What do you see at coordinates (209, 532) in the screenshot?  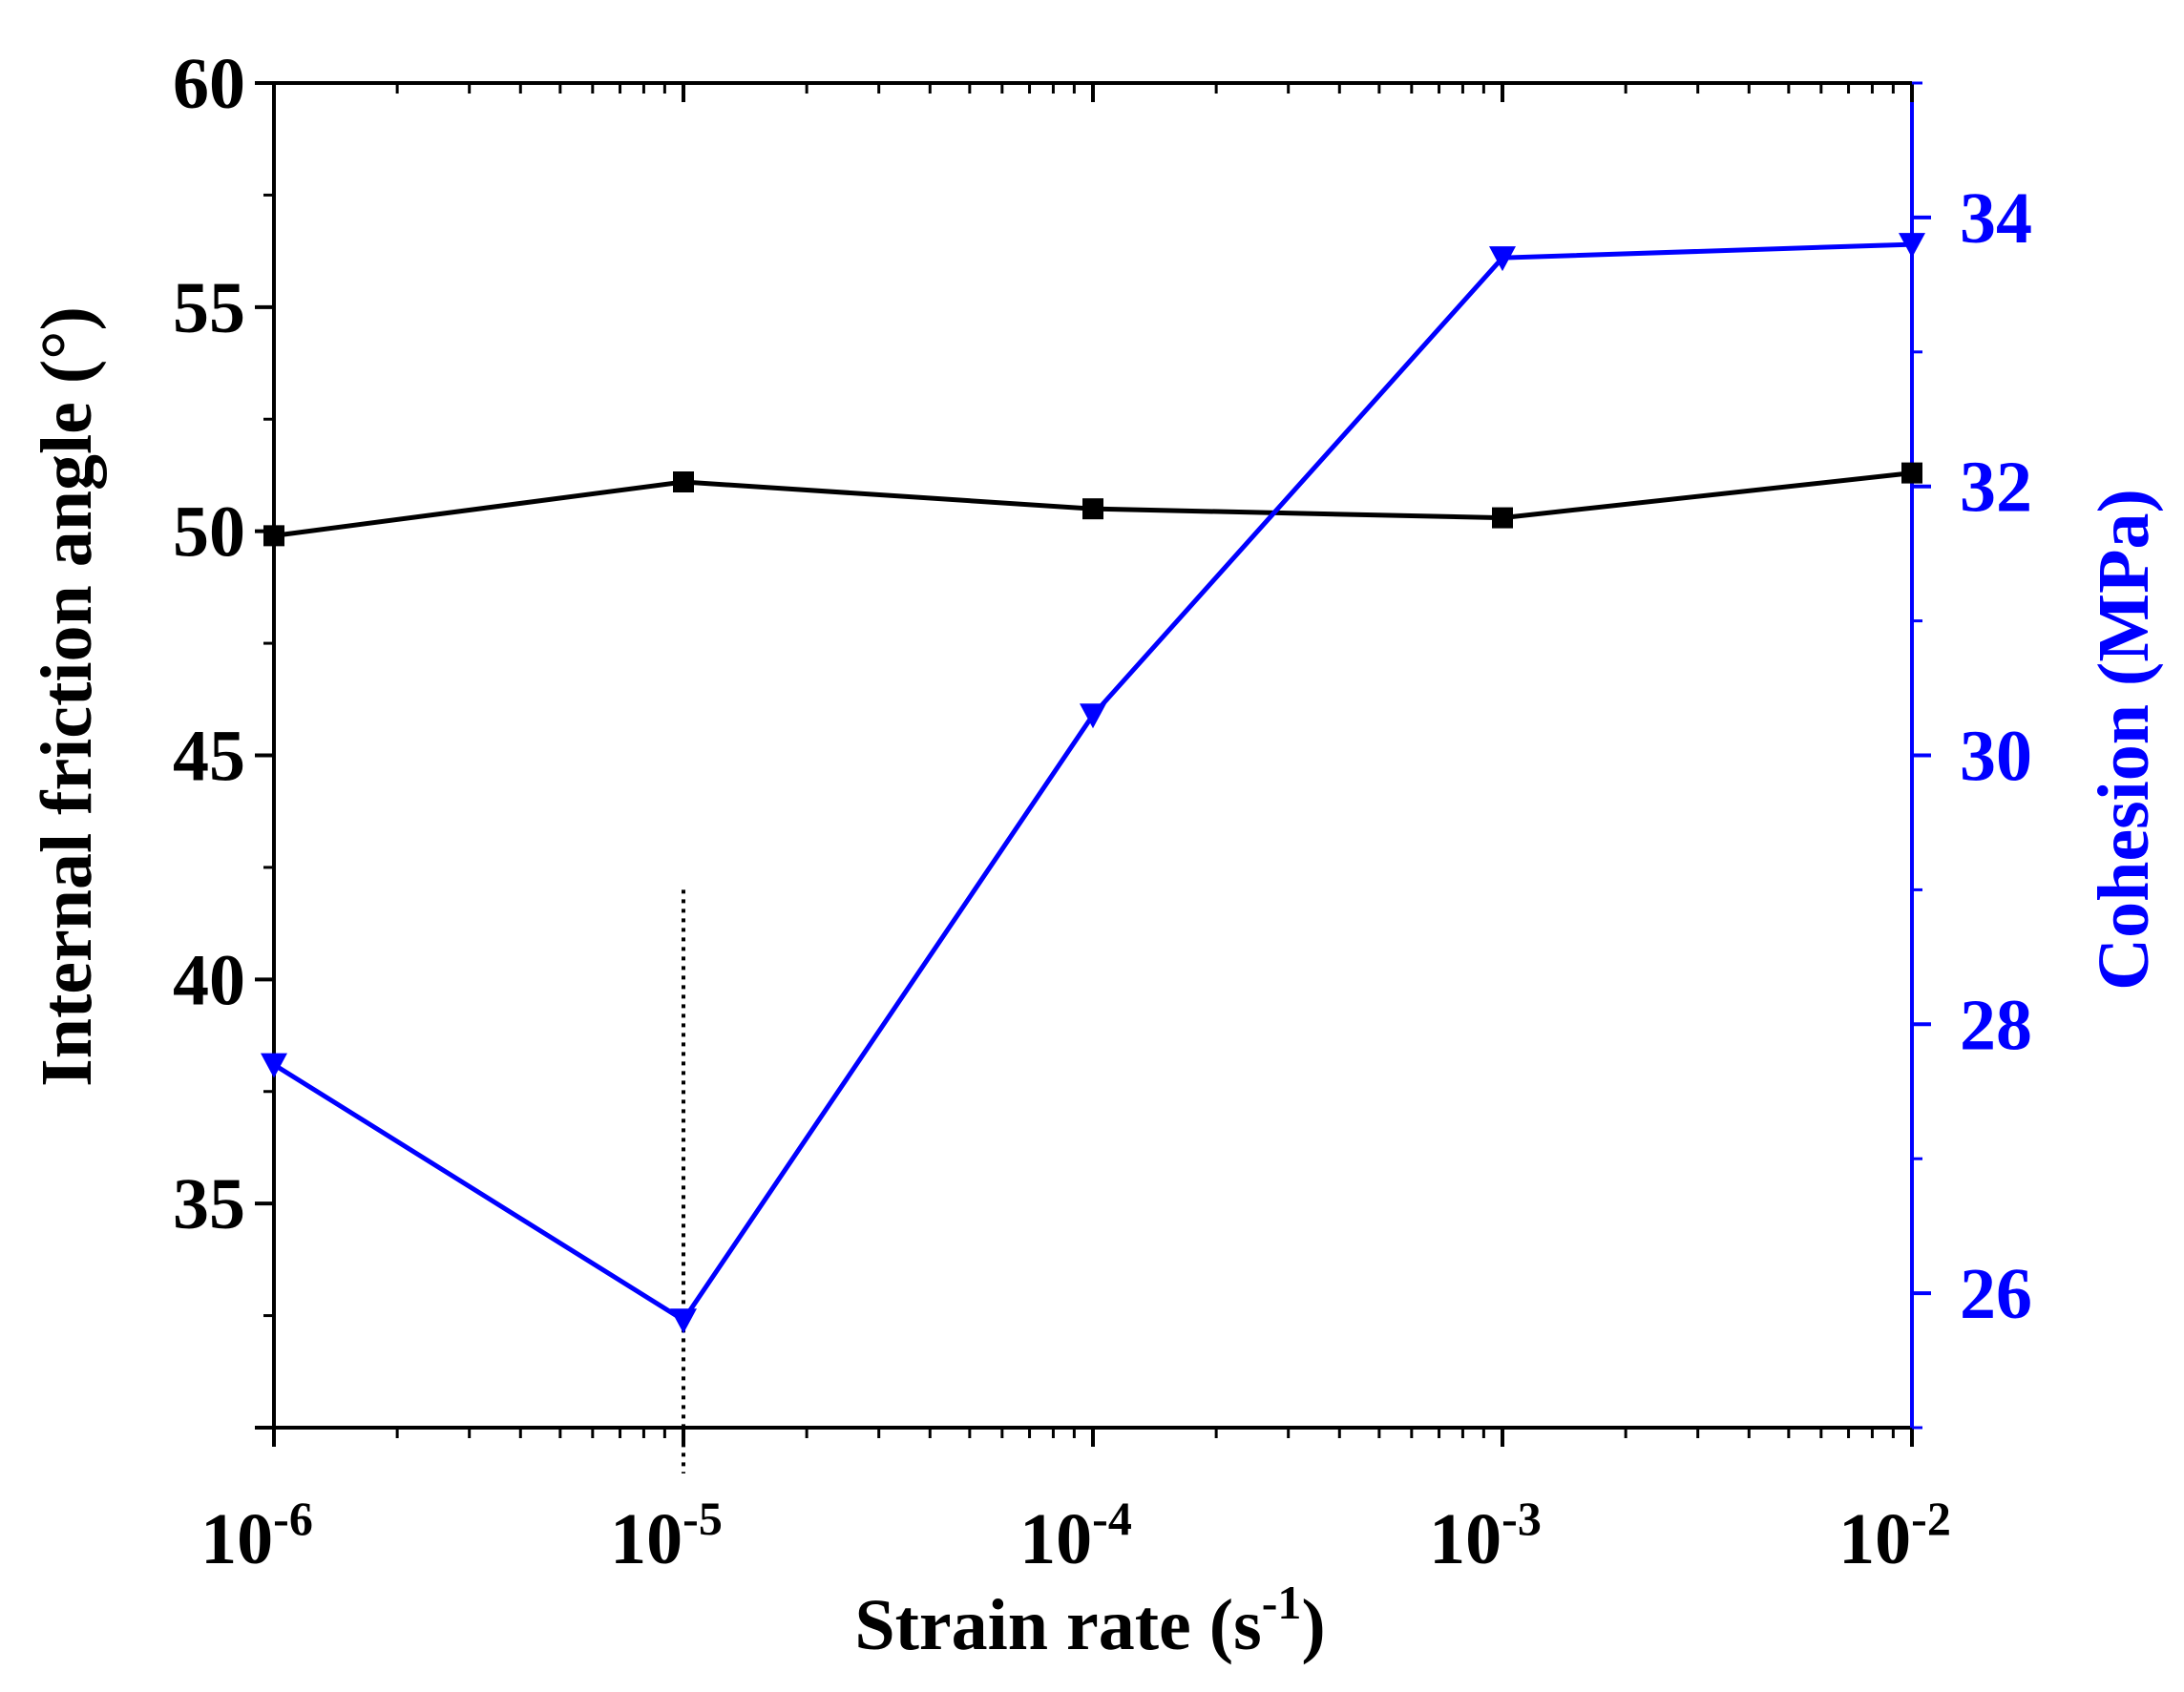 I see `y-left-tick-label: 50` at bounding box center [209, 532].